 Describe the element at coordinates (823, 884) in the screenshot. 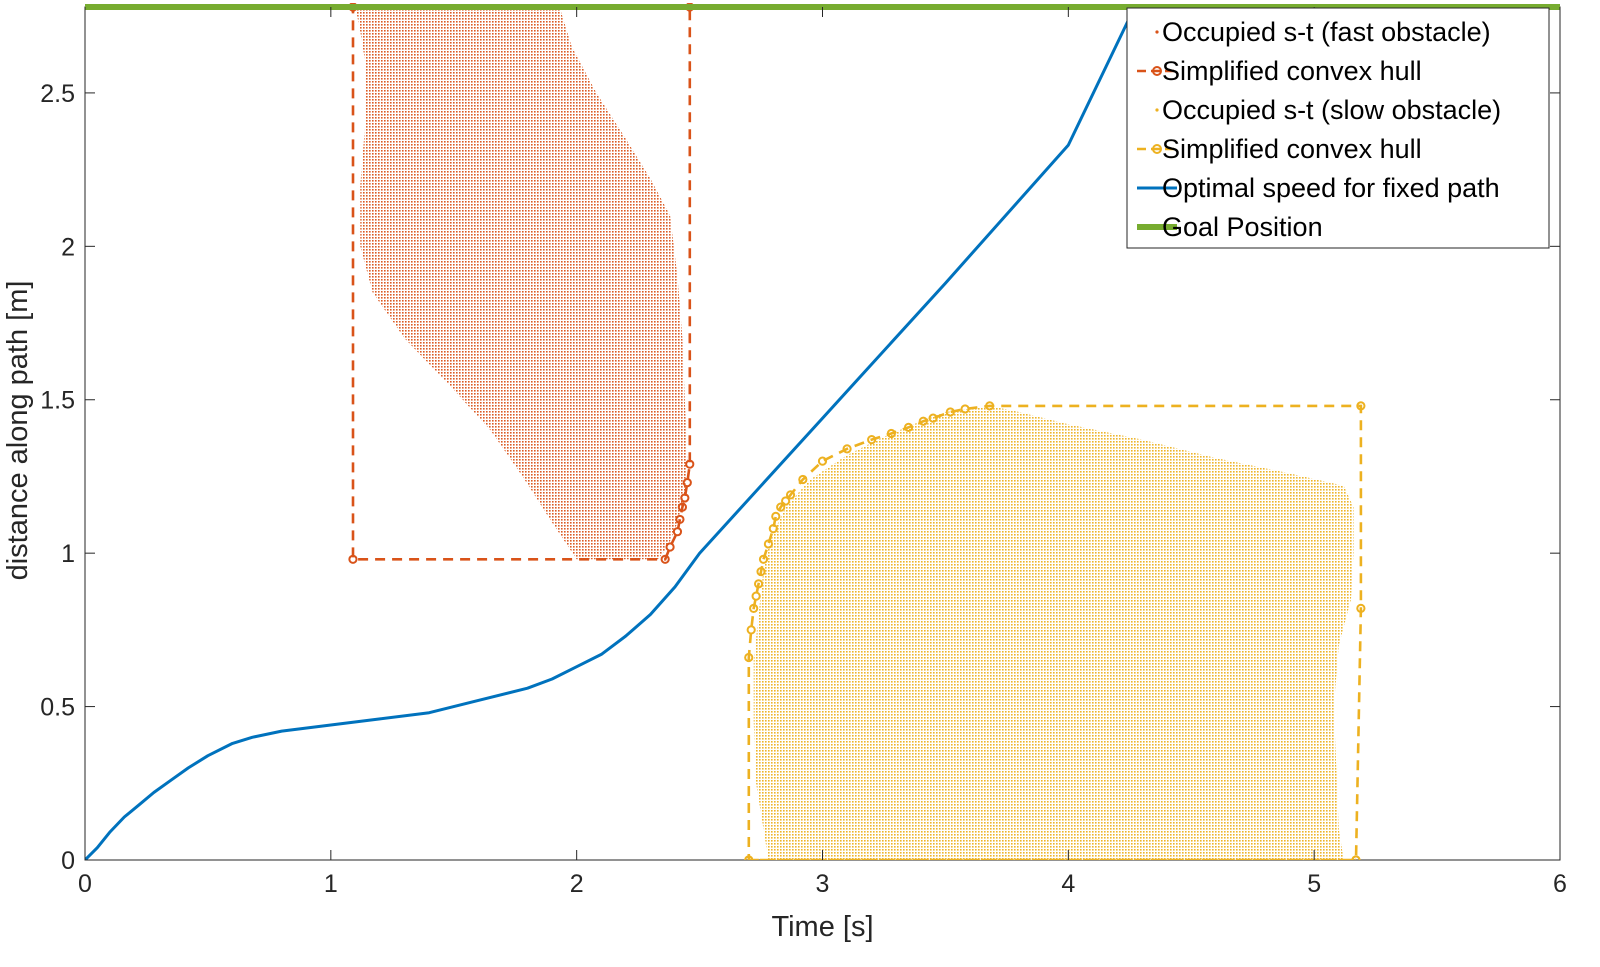

I see `x-tick-label-3: 3` at that location.